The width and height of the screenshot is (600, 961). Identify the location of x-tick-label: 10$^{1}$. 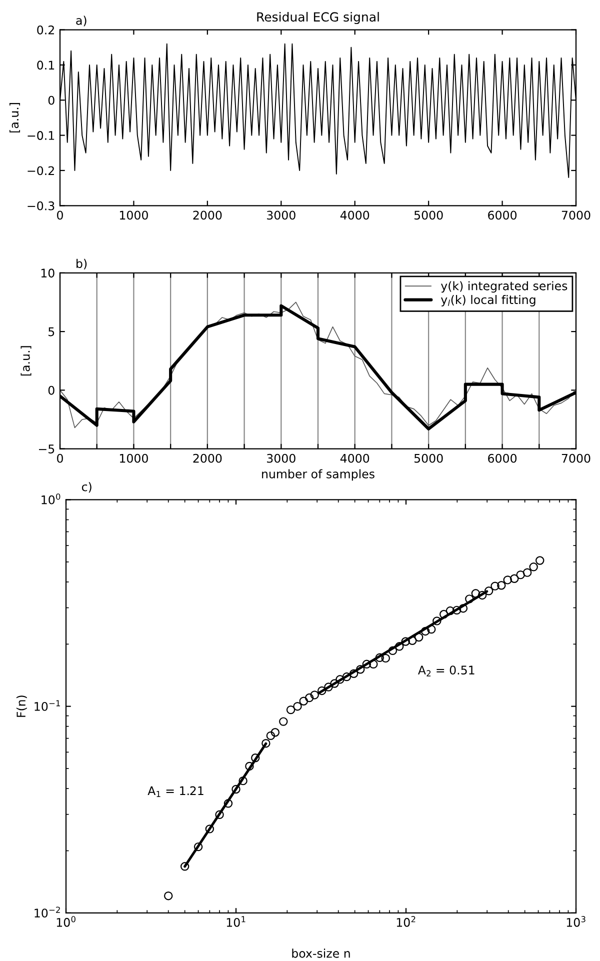
(236, 921).